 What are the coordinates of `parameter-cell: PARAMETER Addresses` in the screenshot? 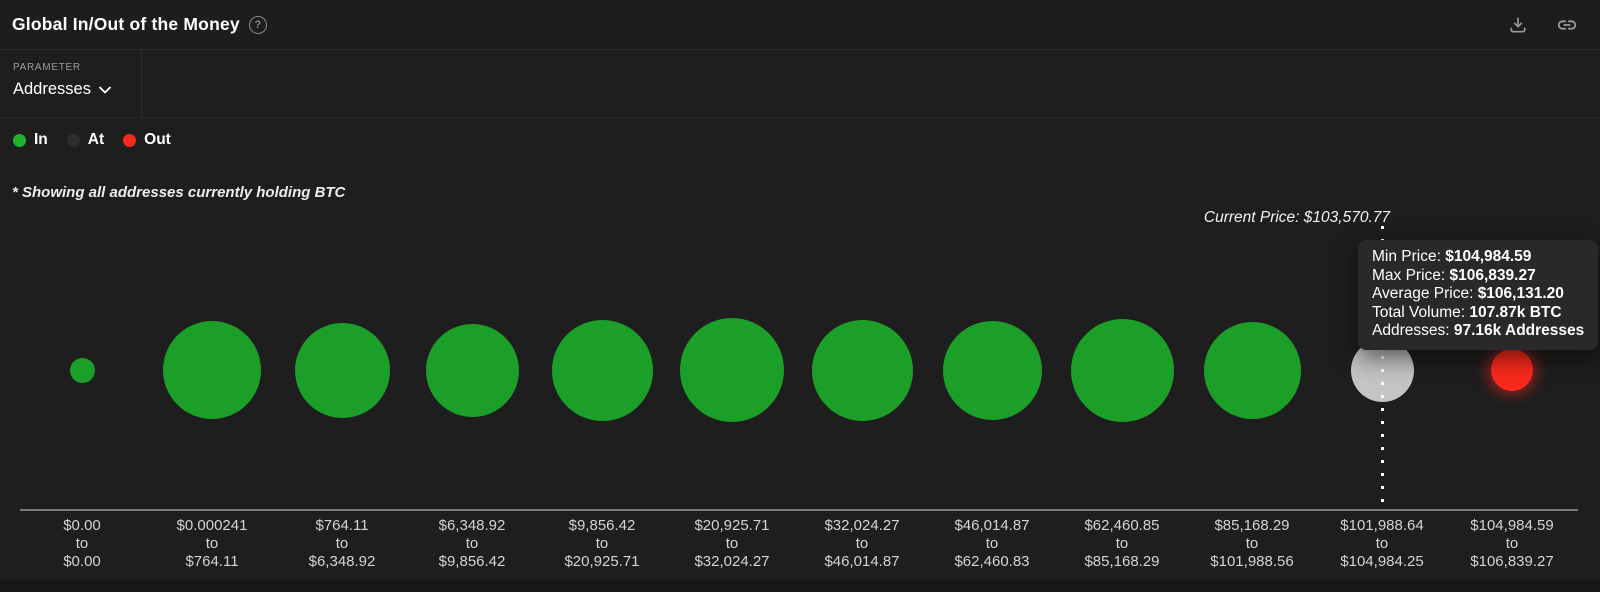 It's located at (71, 83).